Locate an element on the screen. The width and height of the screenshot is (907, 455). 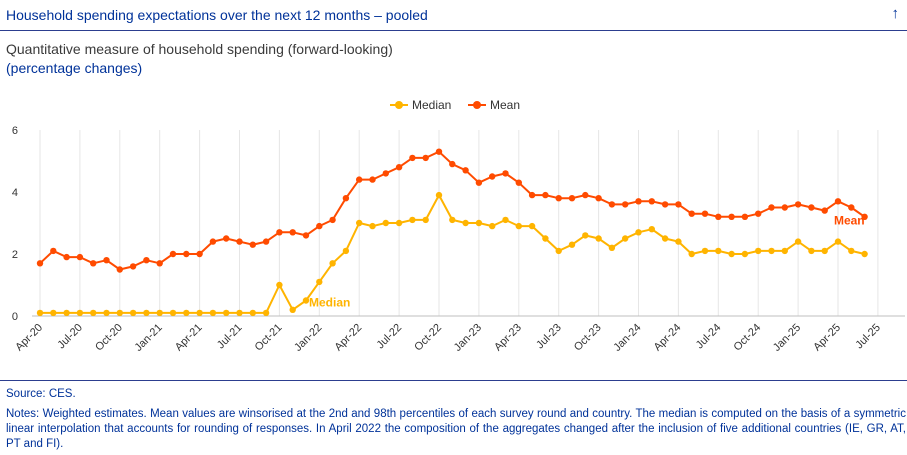
x-tick-label: Oct-20 is located at coordinates (109, 338).